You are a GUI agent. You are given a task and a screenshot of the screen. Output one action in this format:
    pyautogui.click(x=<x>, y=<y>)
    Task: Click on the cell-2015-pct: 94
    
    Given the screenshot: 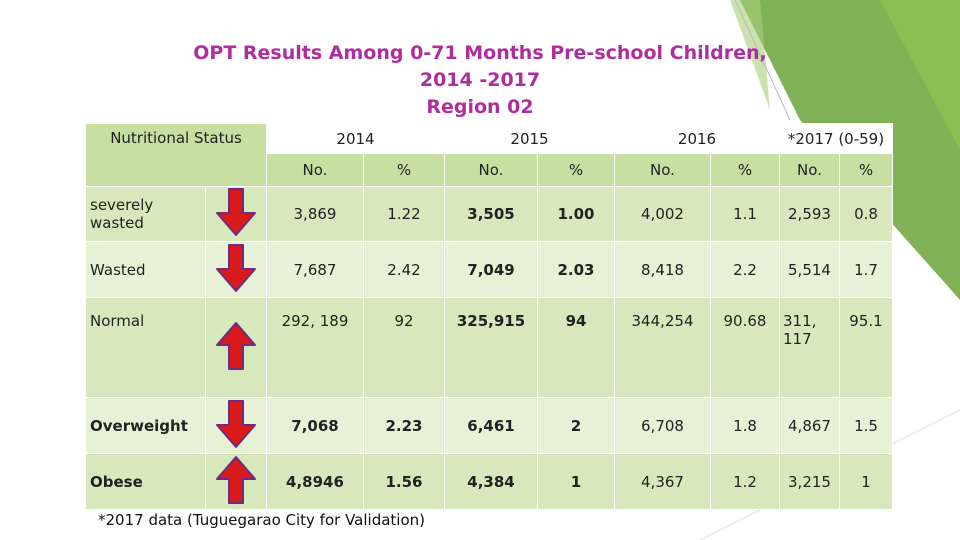 What is the action you would take?
    pyautogui.click(x=576, y=347)
    